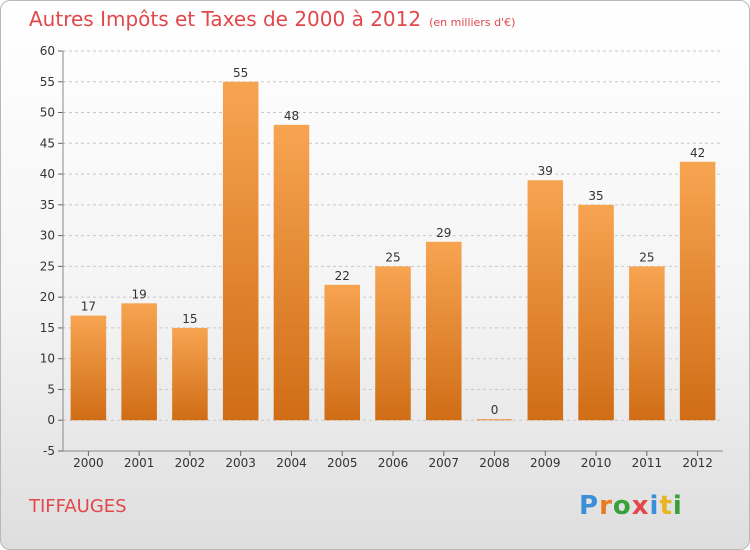 The height and width of the screenshot is (550, 750). I want to click on y-tick-label: 25, so click(47, 266).